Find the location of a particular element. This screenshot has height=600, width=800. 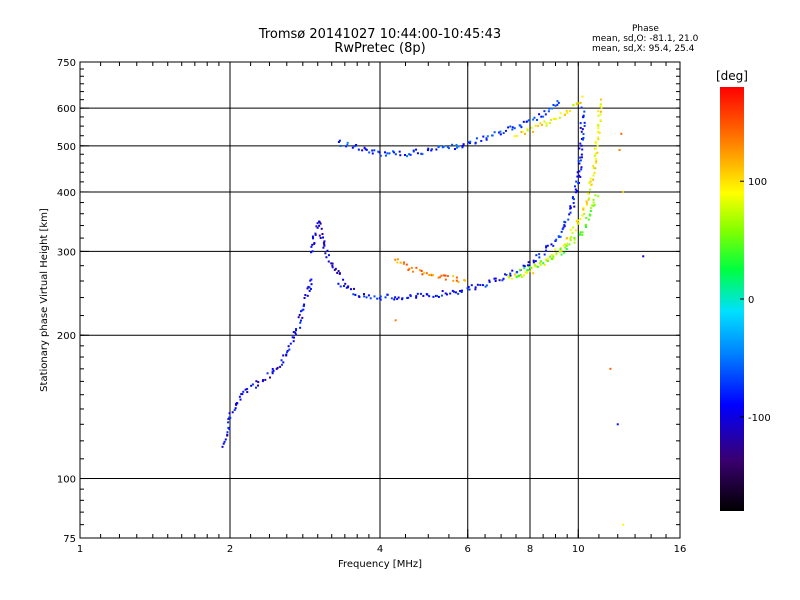

y-tick-labels: 75 100 200 300 400 500 600 750 is located at coordinates (66, 301).